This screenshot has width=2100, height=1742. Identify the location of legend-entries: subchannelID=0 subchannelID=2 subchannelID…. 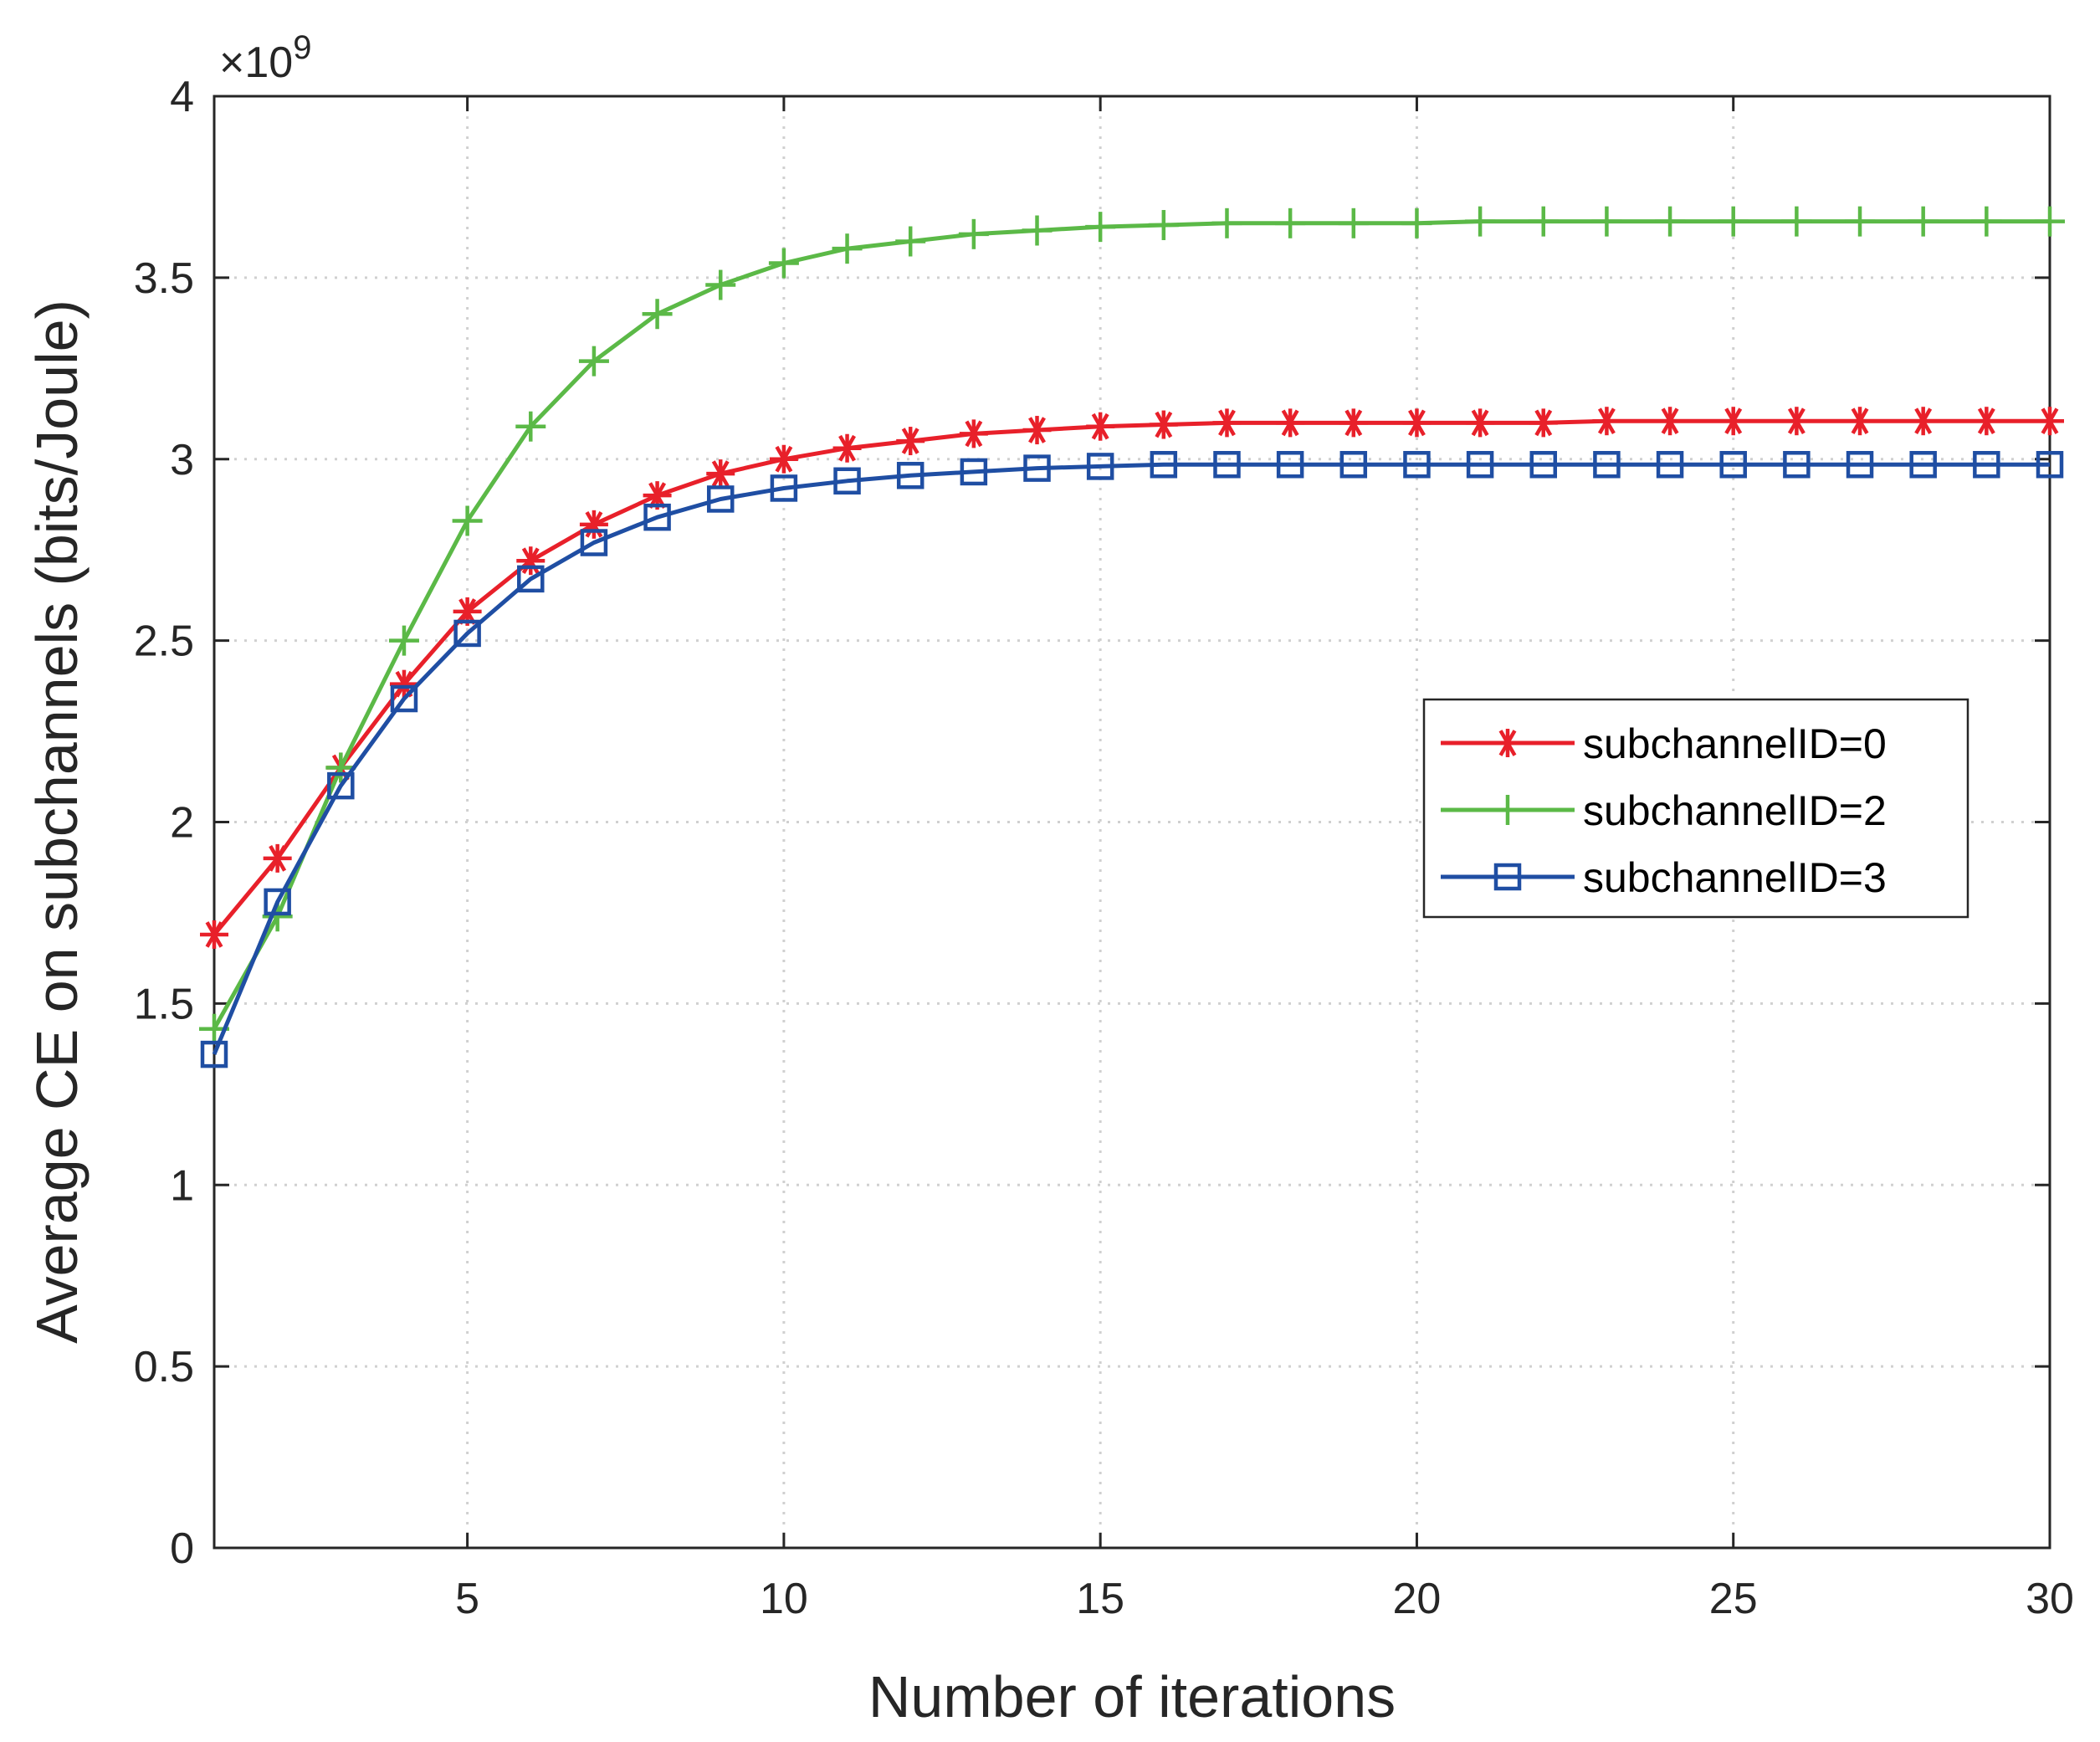
(1664, 810).